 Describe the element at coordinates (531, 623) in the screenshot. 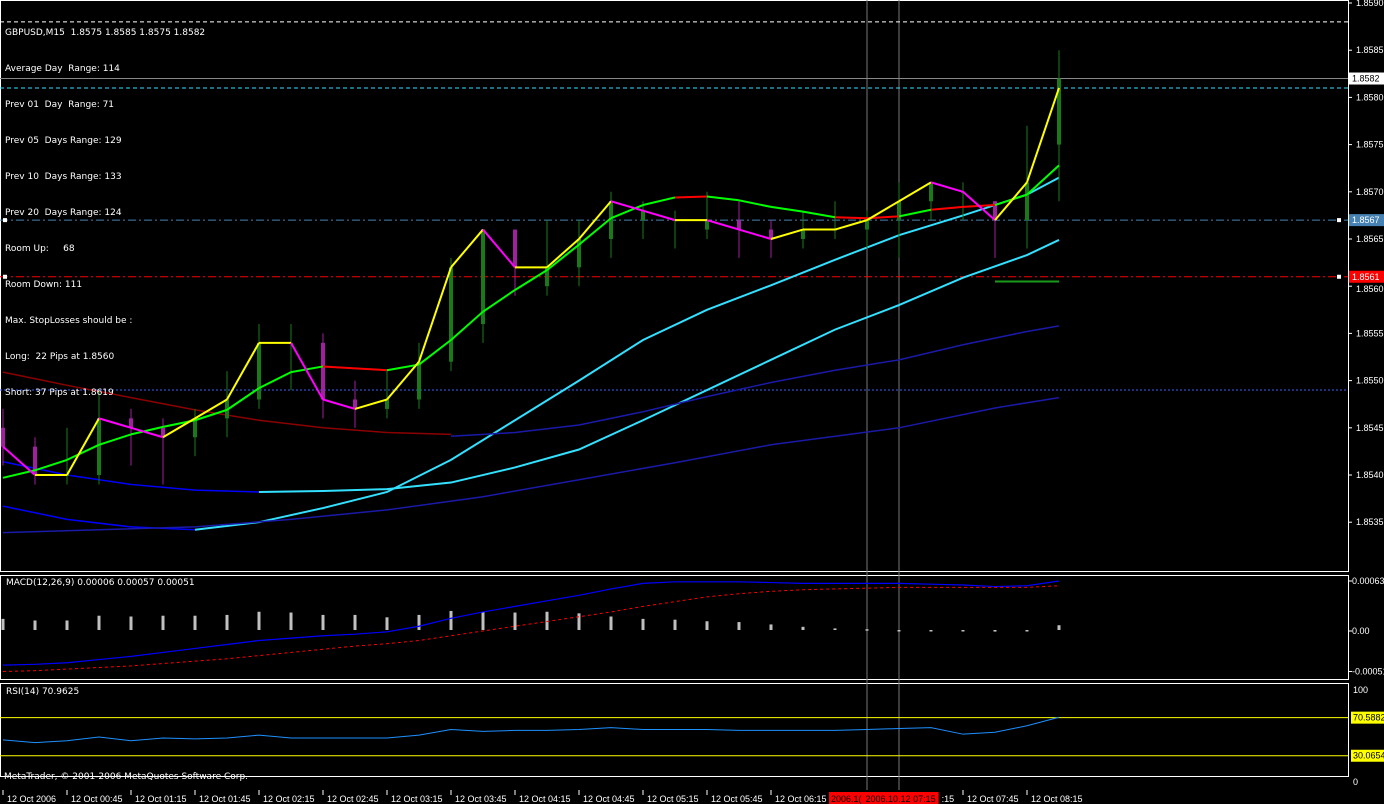

I see `macd-line` at that location.